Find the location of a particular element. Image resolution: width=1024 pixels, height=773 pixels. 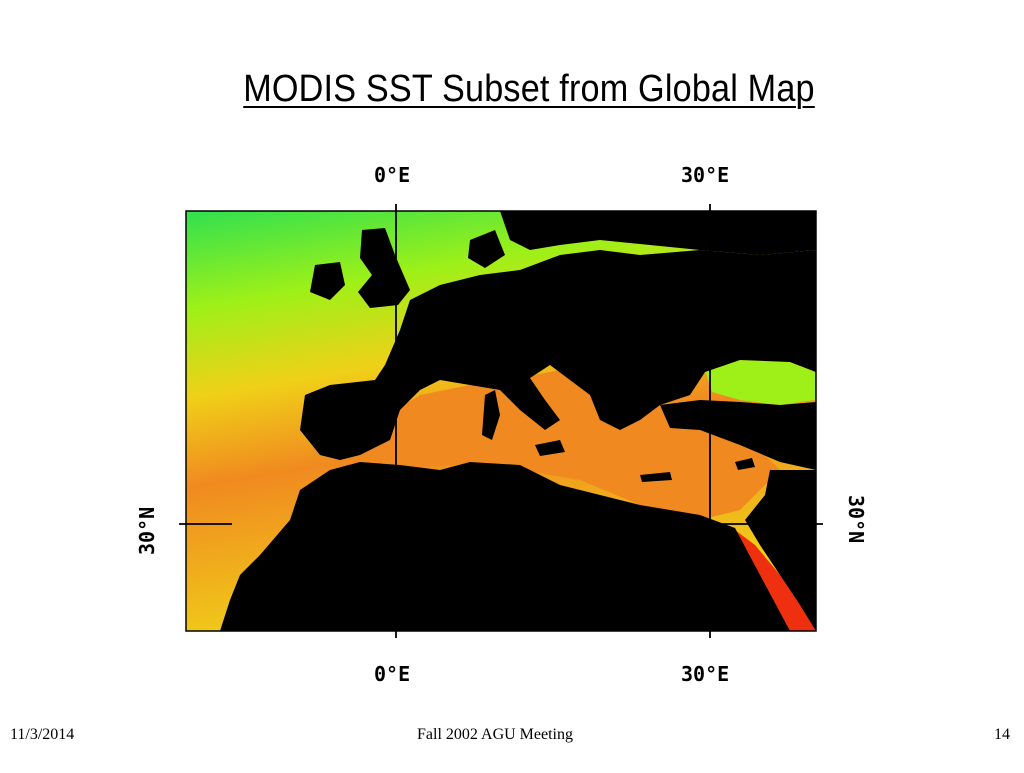

land-corsica-sardinia is located at coordinates (491, 415).